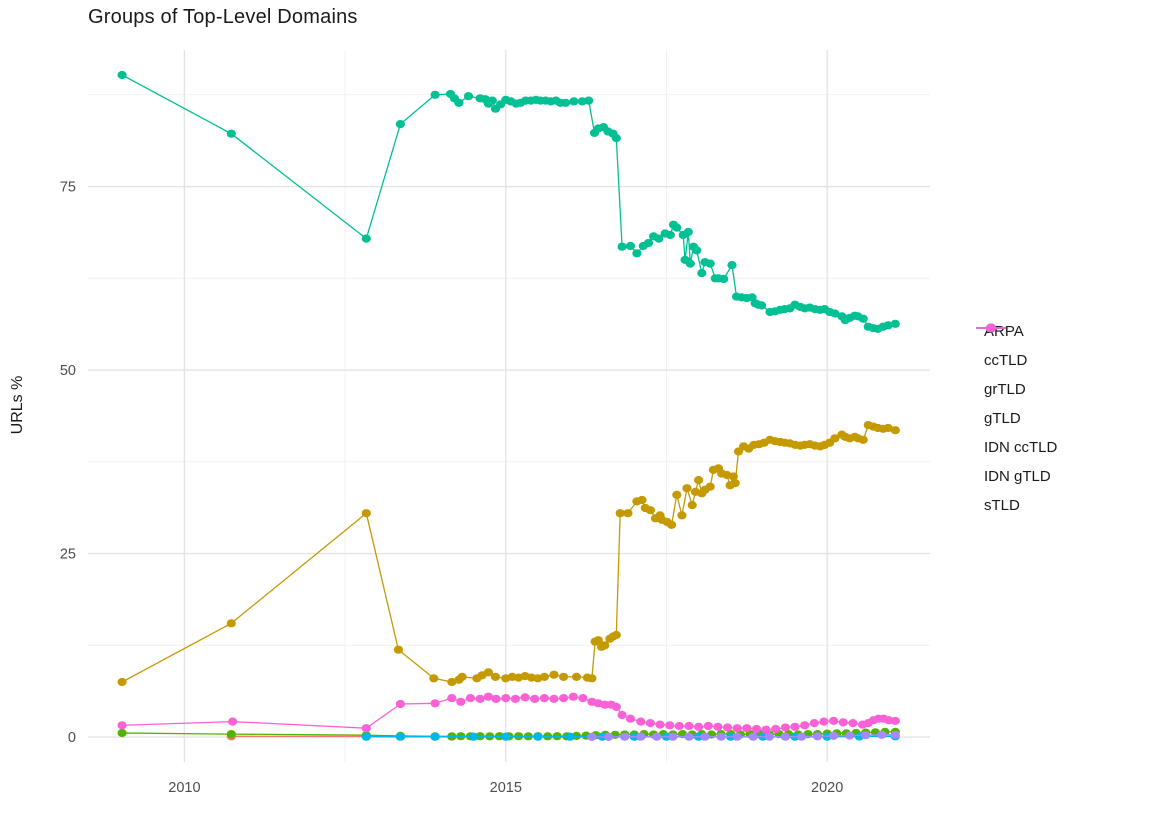  Describe the element at coordinates (72, 738) in the screenshot. I see `y-tick-label: 0` at that location.